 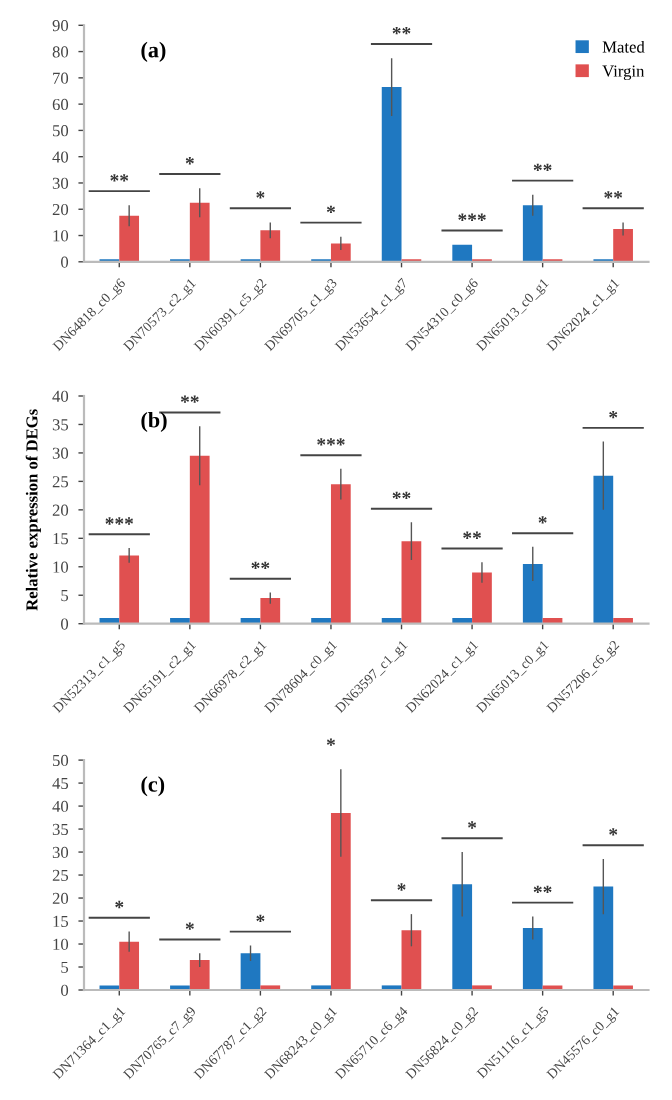 What do you see at coordinates (153, 52) in the screenshot?
I see `text: (a)` at bounding box center [153, 52].